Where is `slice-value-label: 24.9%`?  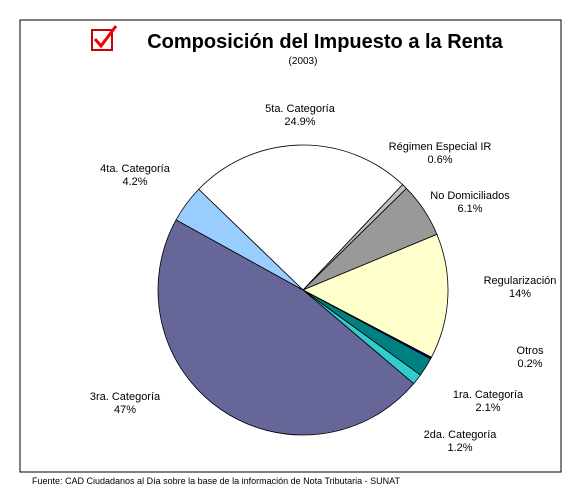 slice-value-label: 24.9% is located at coordinates (299, 122).